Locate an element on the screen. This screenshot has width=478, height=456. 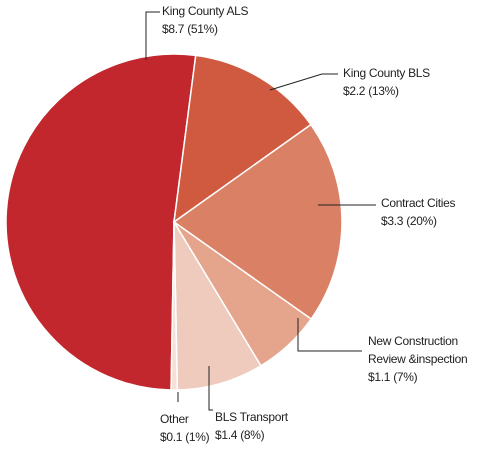
value-label: $0.1 (1%) is located at coordinates (185, 437).